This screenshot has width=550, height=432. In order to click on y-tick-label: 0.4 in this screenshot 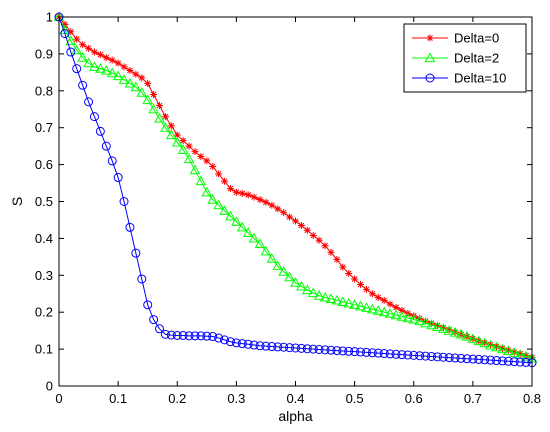, I will do `click(44, 238)`.